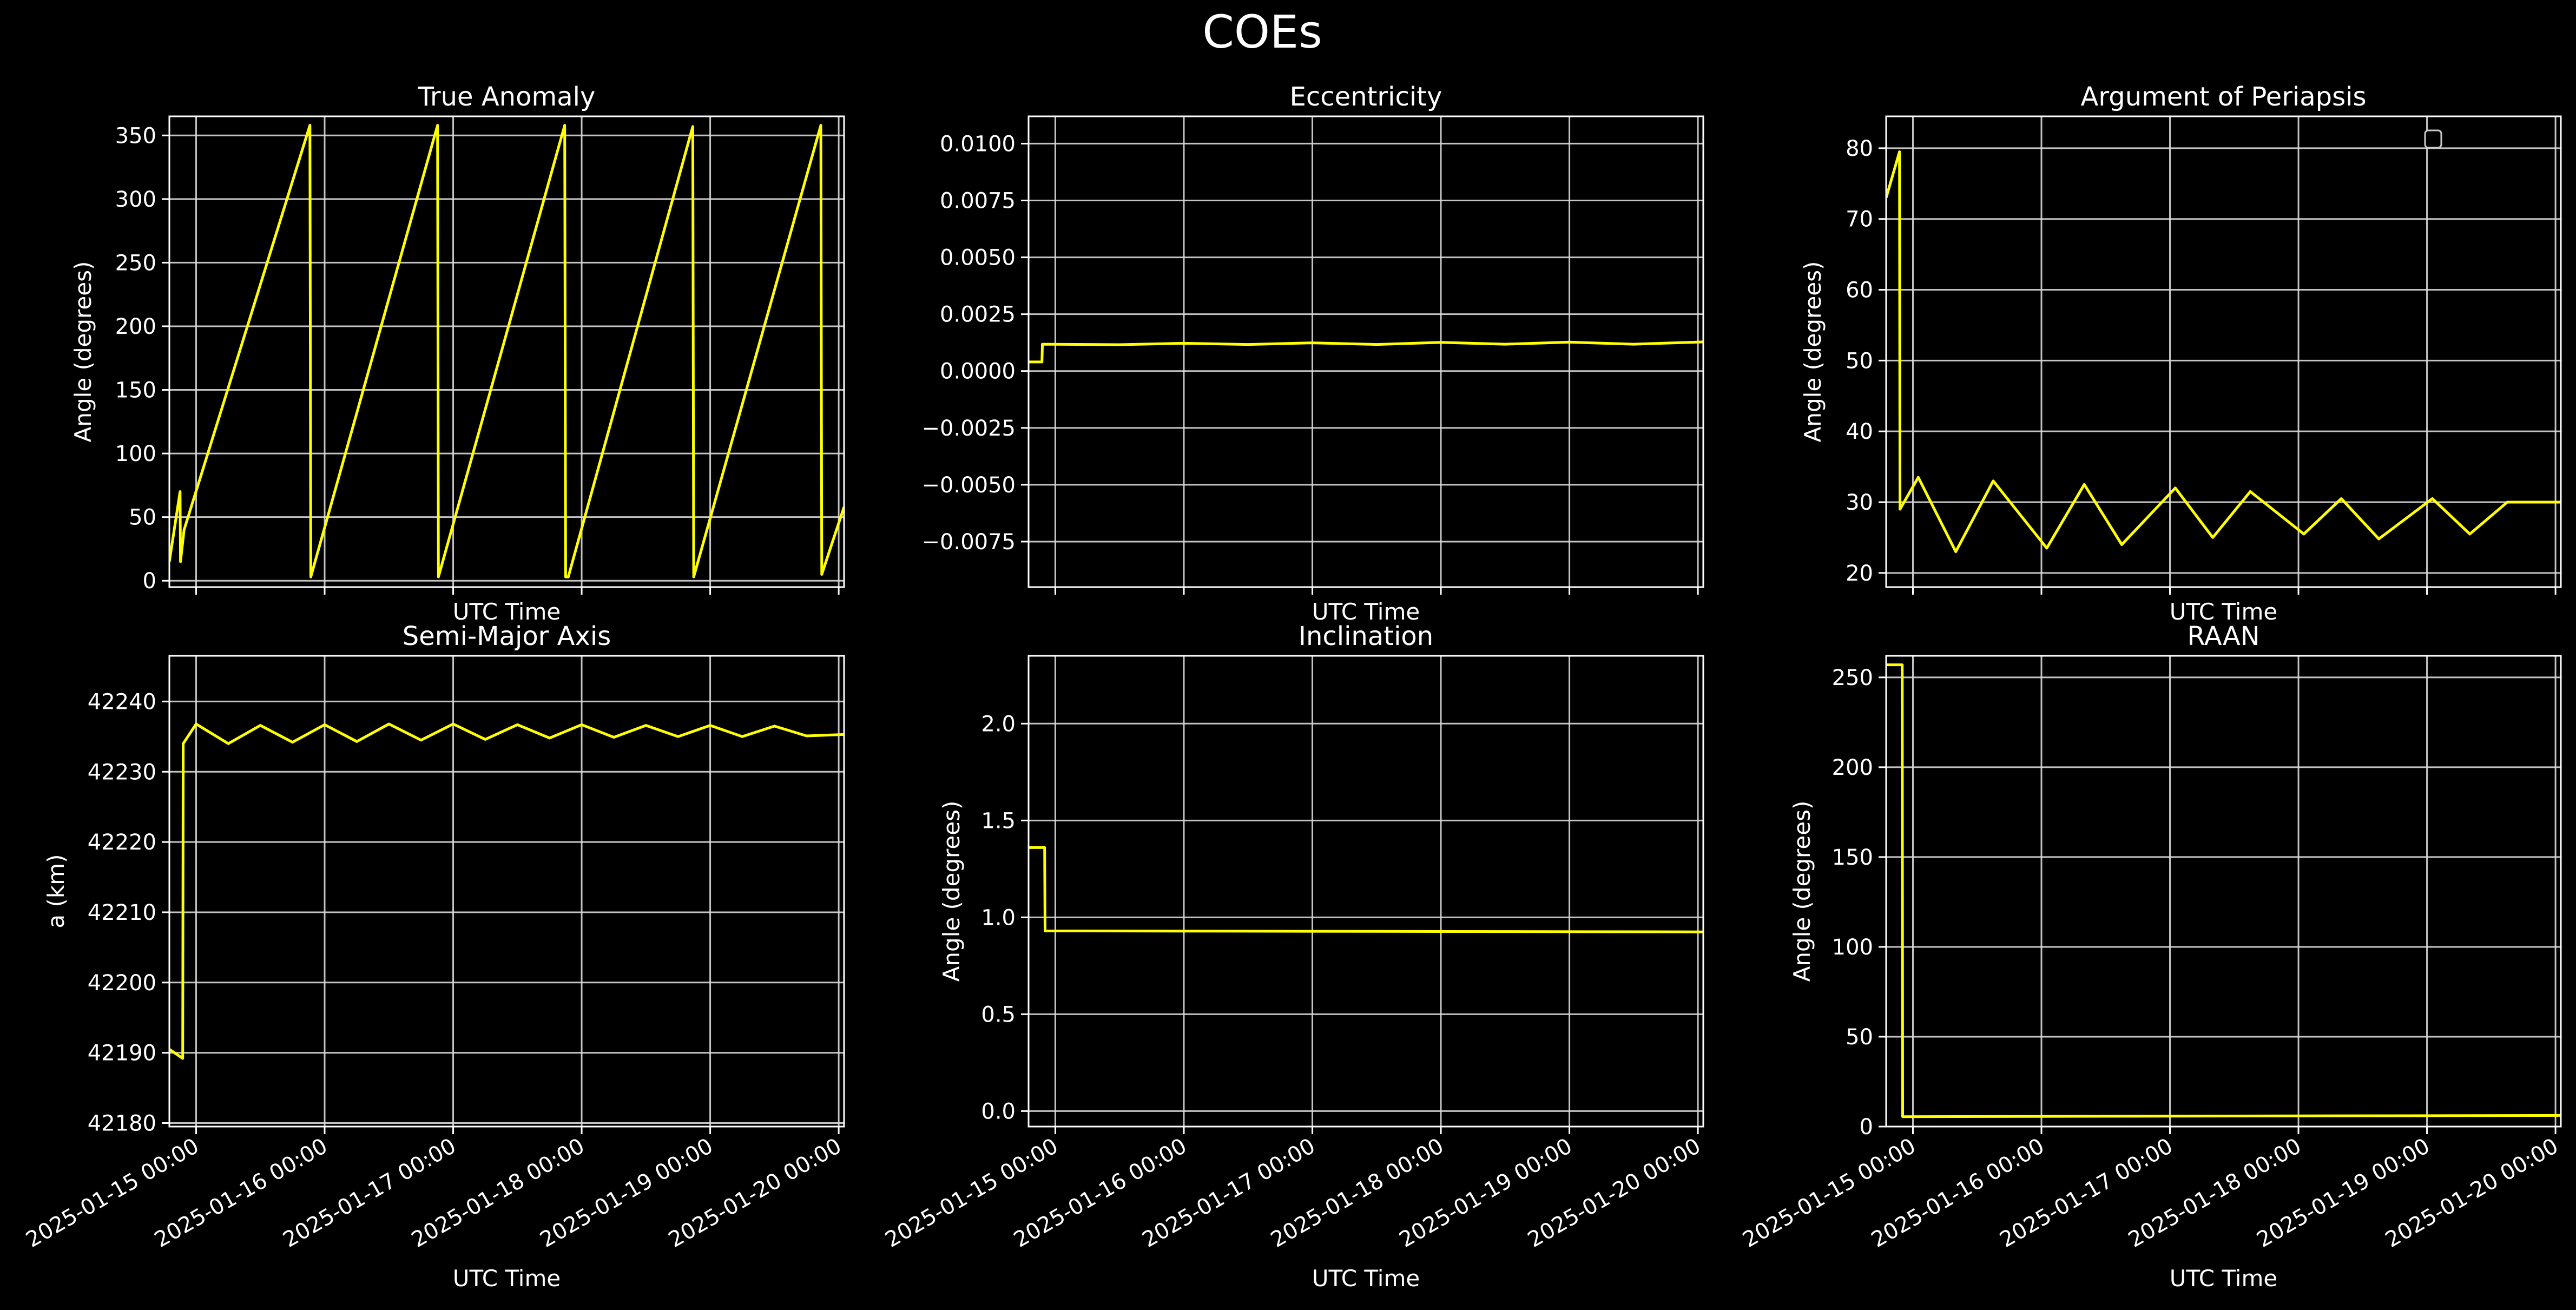 Image resolution: width=2576 pixels, height=1310 pixels. What do you see at coordinates (978, 258) in the screenshot?
I see `y-tick-label: 0.0050` at bounding box center [978, 258].